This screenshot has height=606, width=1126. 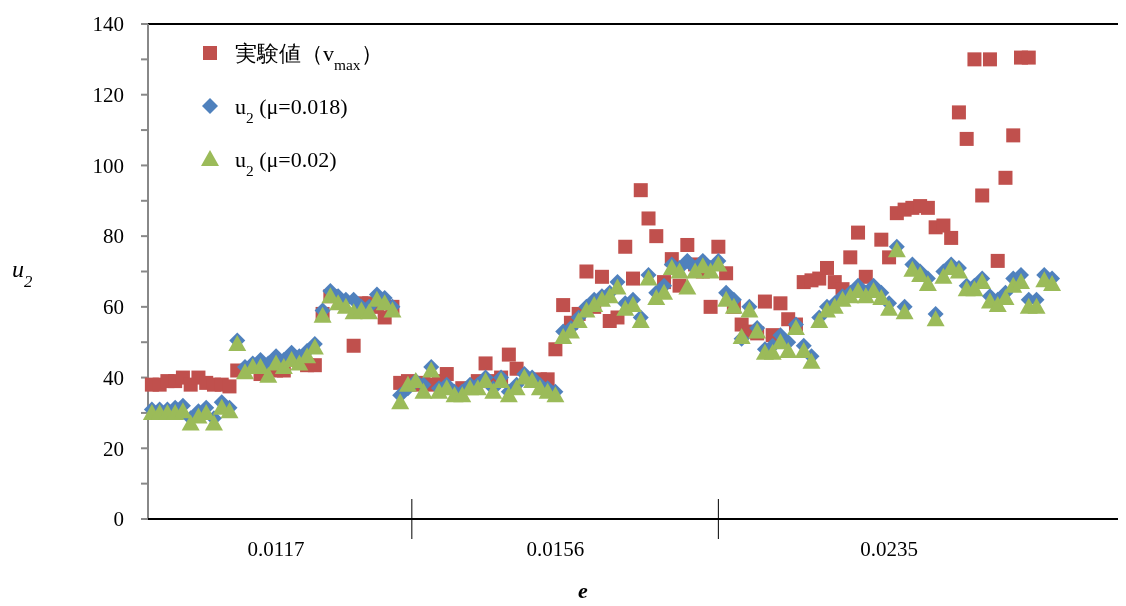 What do you see at coordinates (583, 590) in the screenshot?
I see `x-axis-title: e` at bounding box center [583, 590].